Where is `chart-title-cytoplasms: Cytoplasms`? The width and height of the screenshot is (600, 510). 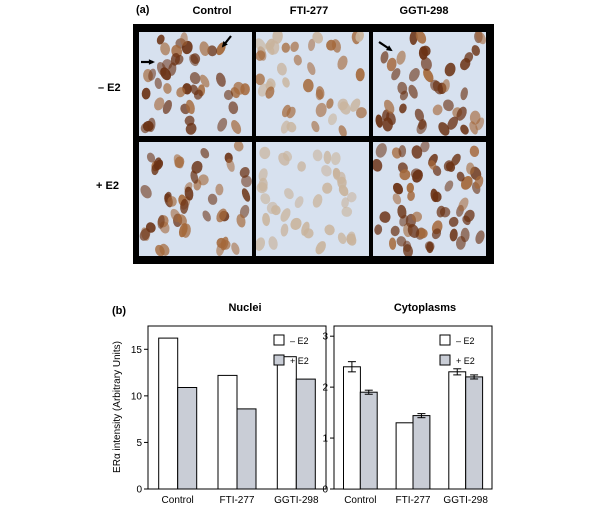 chart-title-cytoplasms: Cytoplasms is located at coordinates (425, 308).